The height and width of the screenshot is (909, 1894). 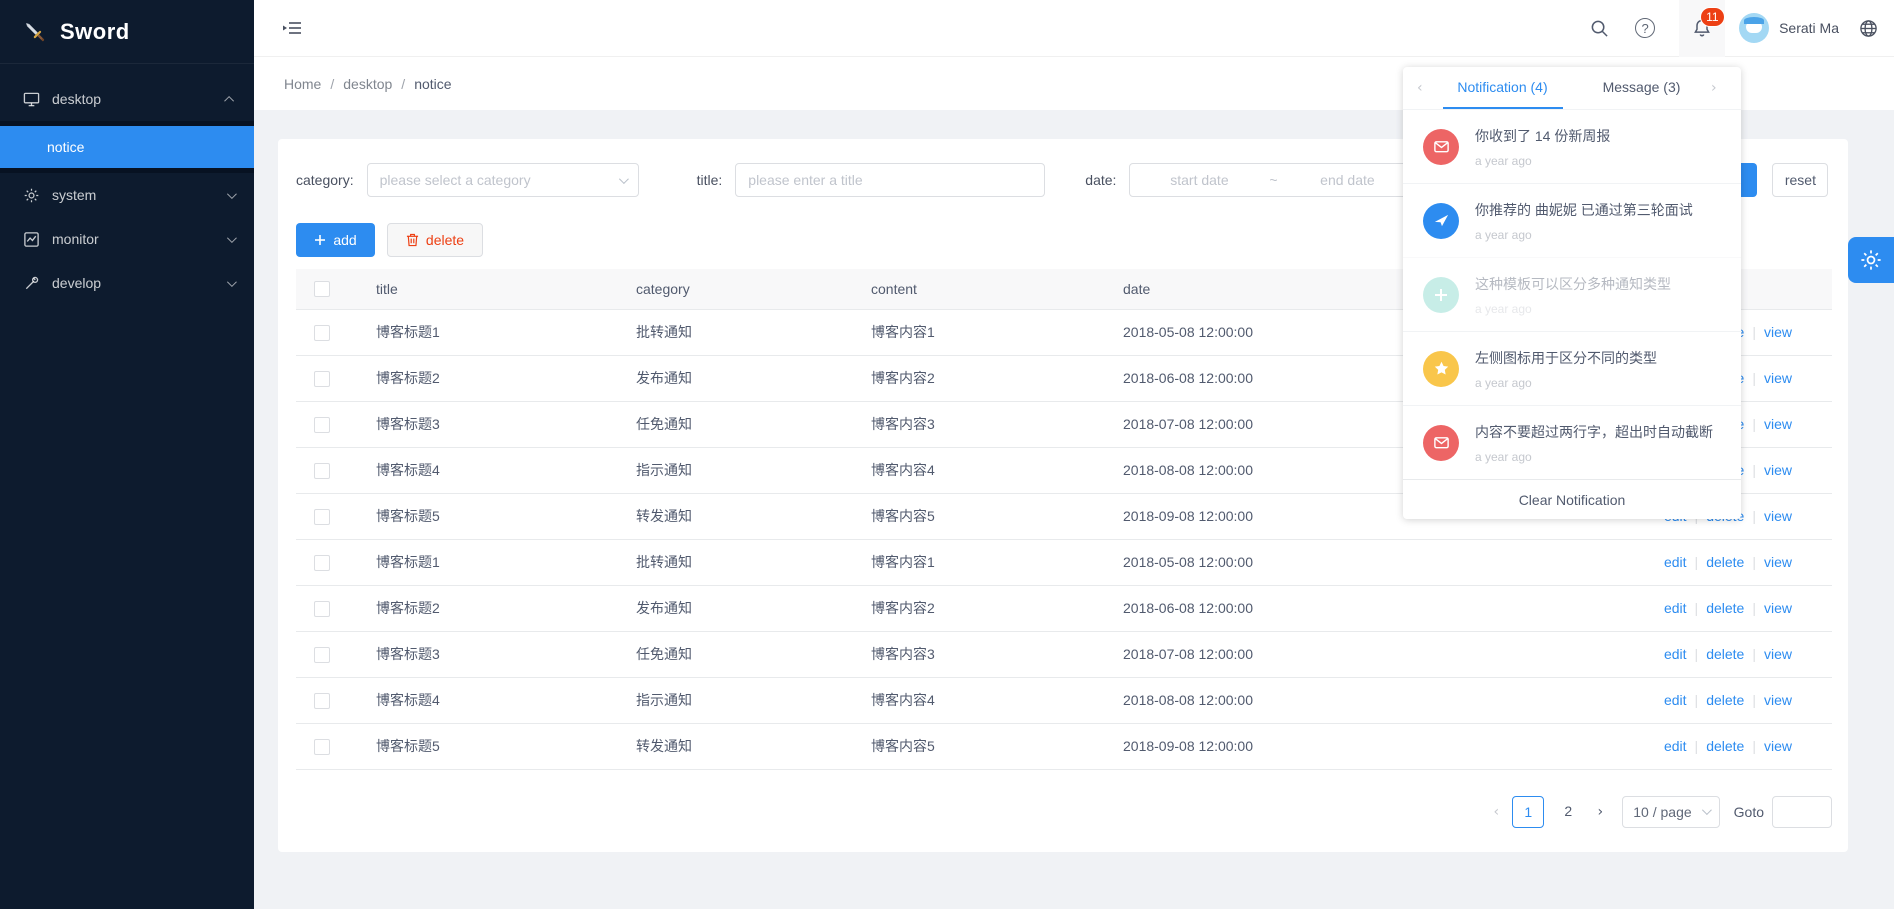 I want to click on page-size-select: 10 / page, so click(x=1671, y=811).